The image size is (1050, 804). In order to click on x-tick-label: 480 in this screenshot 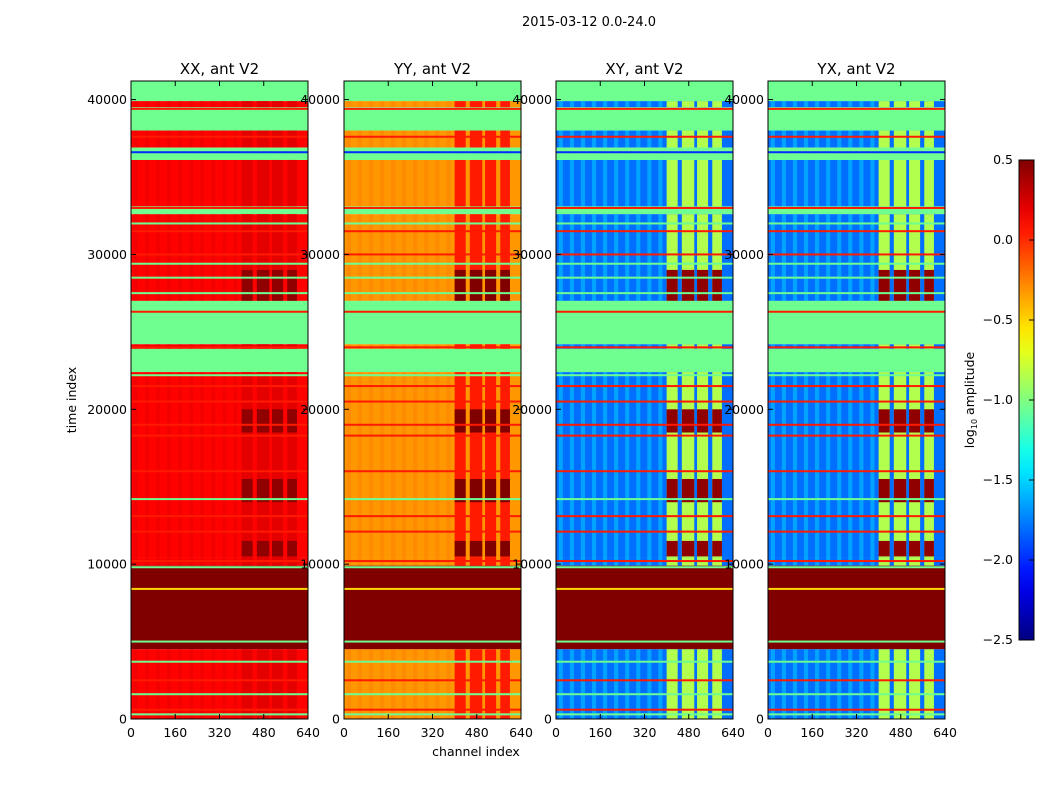, I will do `click(477, 732)`.